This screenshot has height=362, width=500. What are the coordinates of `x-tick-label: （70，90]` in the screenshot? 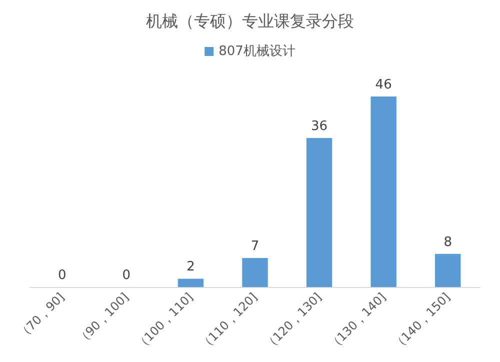 It's located at (41, 316).